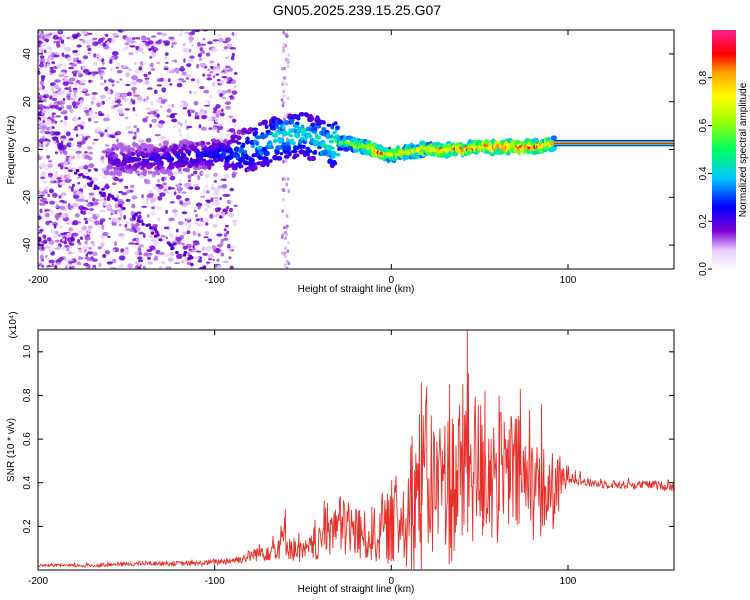 This screenshot has width=750, height=600. Describe the element at coordinates (356, 589) in the screenshot. I see `snr-xlabel: Height of straight line (km)` at that location.